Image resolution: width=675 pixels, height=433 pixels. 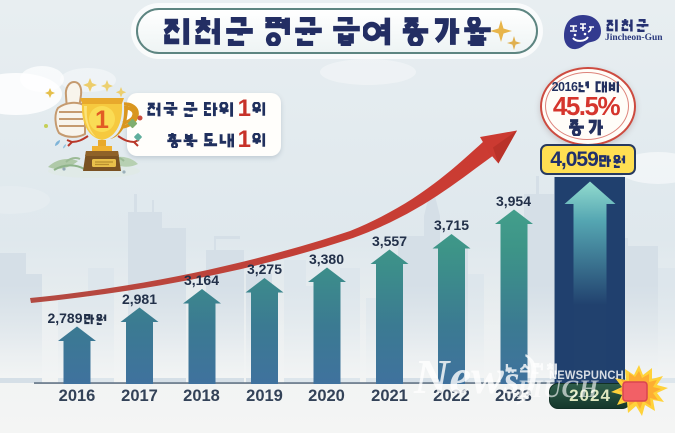 What do you see at coordinates (102, 120) in the screenshot?
I see `svg-text: 1` at bounding box center [102, 120].